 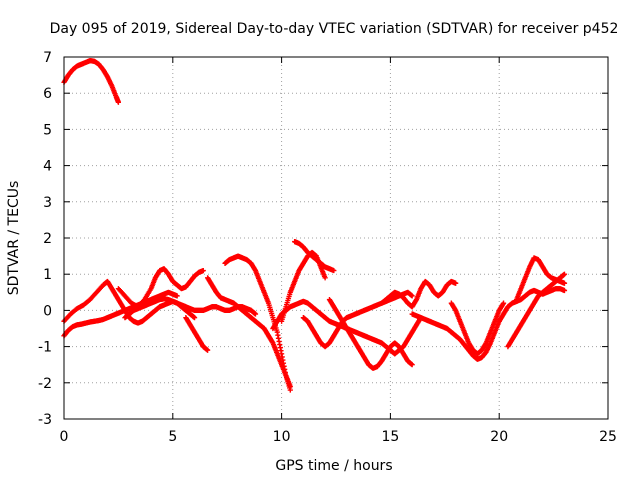 What do you see at coordinates (45, 420) in the screenshot?
I see `y-tick-label: -3` at bounding box center [45, 420].